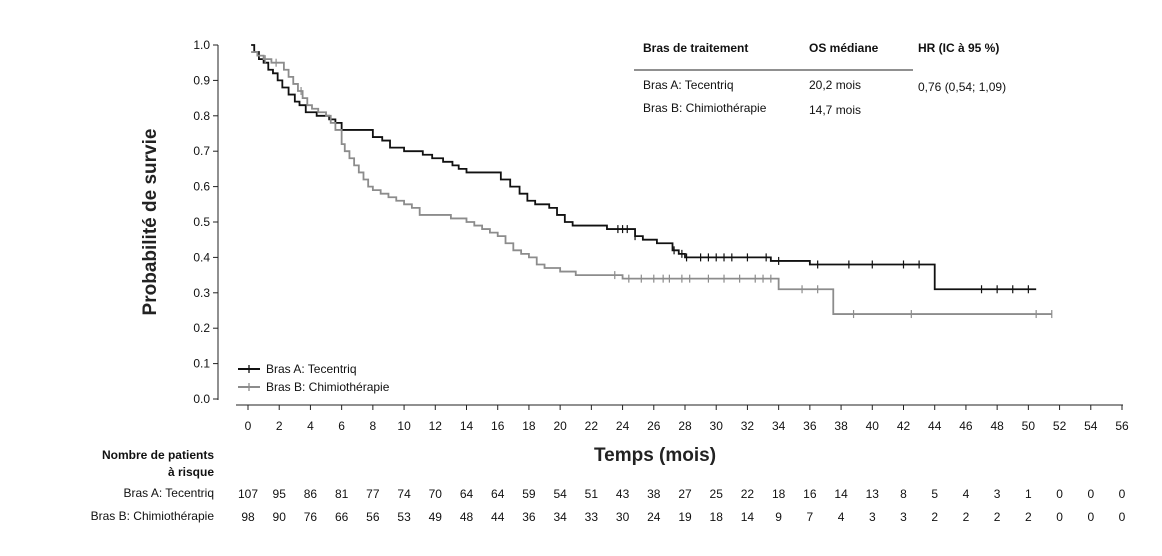 The height and width of the screenshot is (556, 1162). What do you see at coordinates (249, 369) in the screenshot?
I see `legend-swatch-a` at bounding box center [249, 369].